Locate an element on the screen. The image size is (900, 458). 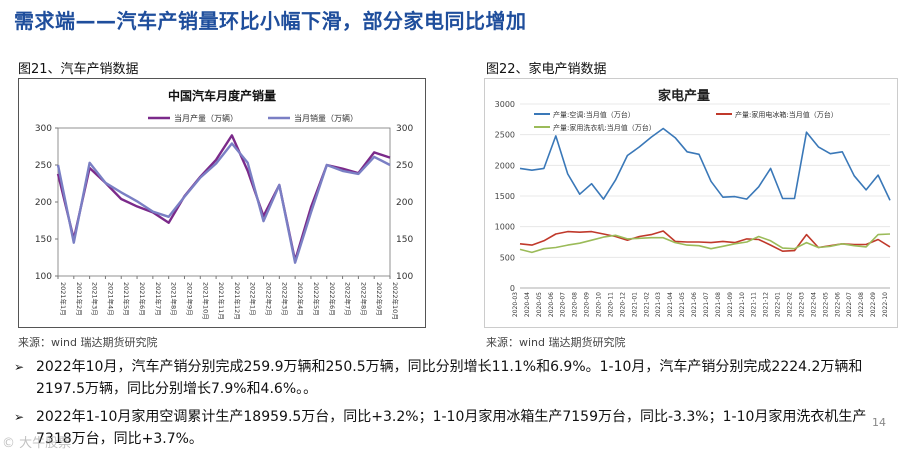
aircon-line is located at coordinates (705, 164).